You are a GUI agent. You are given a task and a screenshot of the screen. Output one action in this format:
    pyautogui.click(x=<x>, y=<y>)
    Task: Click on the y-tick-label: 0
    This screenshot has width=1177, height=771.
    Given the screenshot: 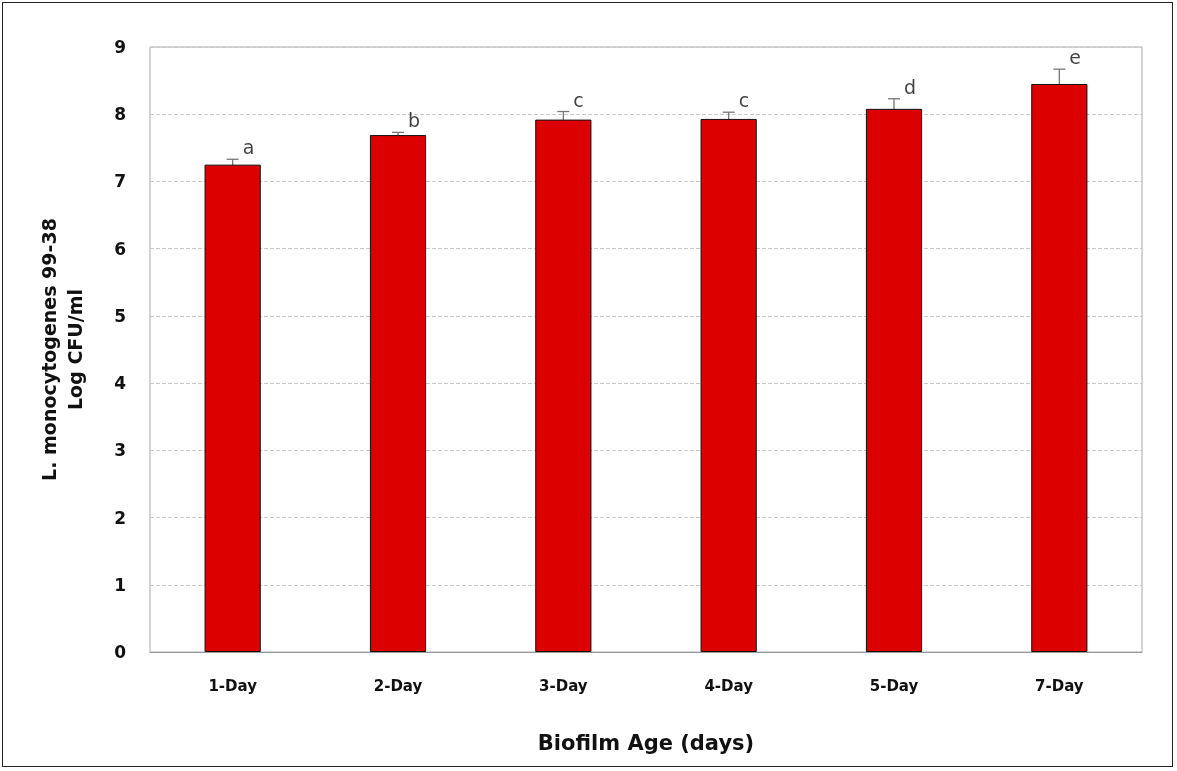 What is the action you would take?
    pyautogui.click(x=120, y=652)
    